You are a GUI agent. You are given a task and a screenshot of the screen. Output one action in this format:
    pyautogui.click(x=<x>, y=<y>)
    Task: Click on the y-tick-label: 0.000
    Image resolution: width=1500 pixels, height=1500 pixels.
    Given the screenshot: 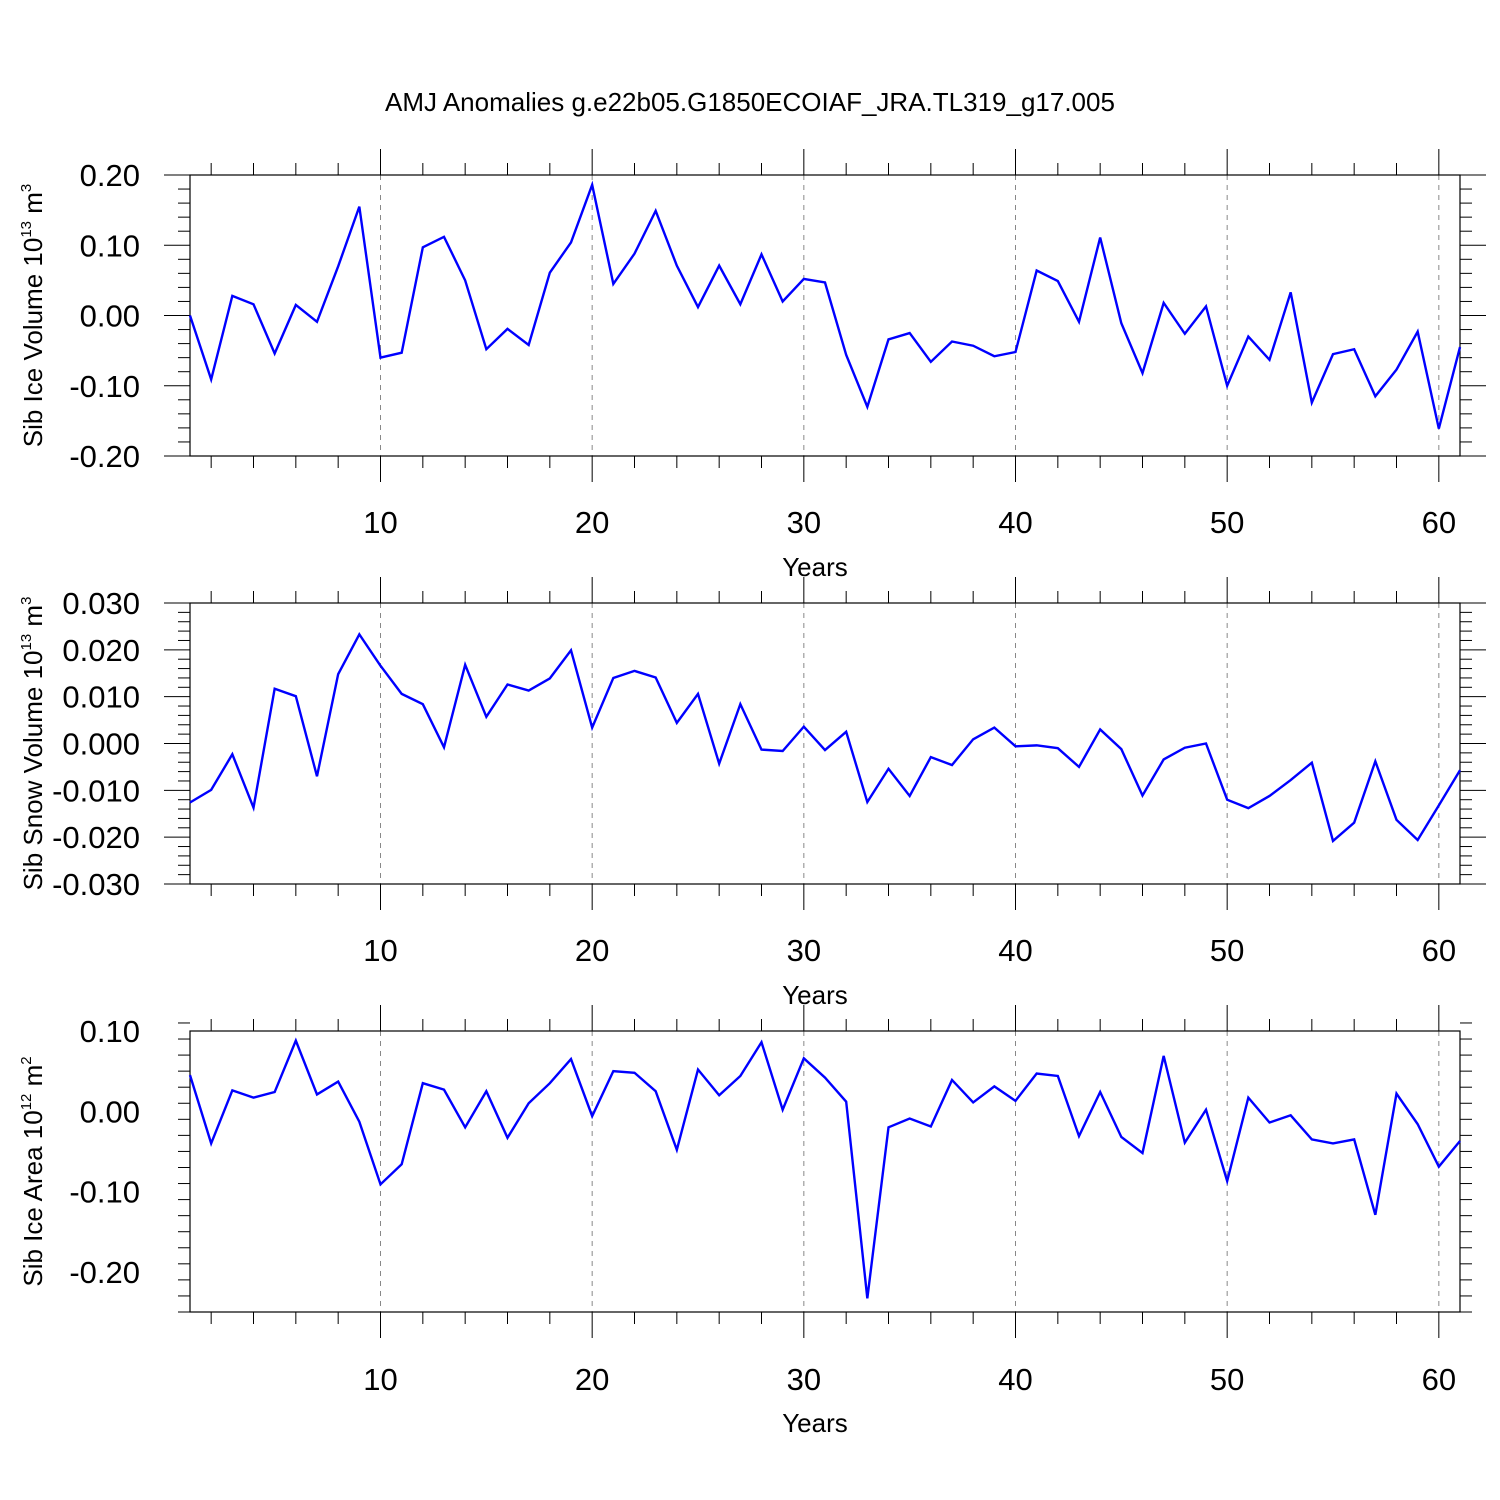 What is the action you would take?
    pyautogui.click(x=101, y=744)
    